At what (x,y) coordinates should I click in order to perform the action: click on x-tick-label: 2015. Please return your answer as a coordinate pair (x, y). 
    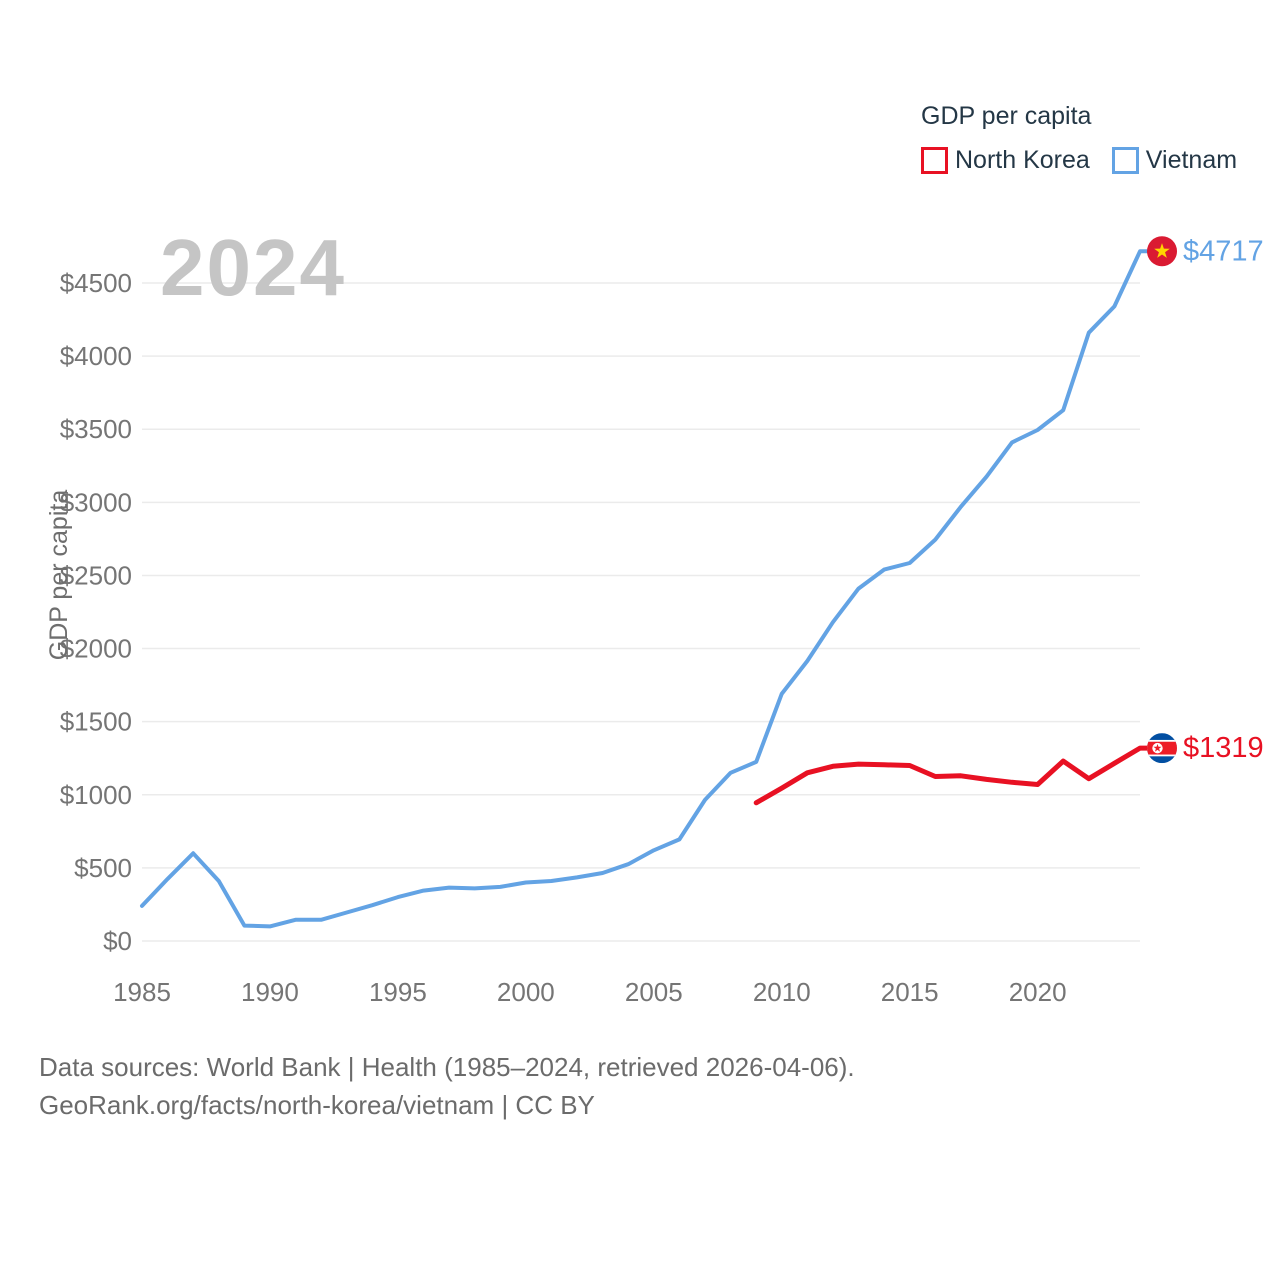
    Looking at the image, I should click on (910, 992).